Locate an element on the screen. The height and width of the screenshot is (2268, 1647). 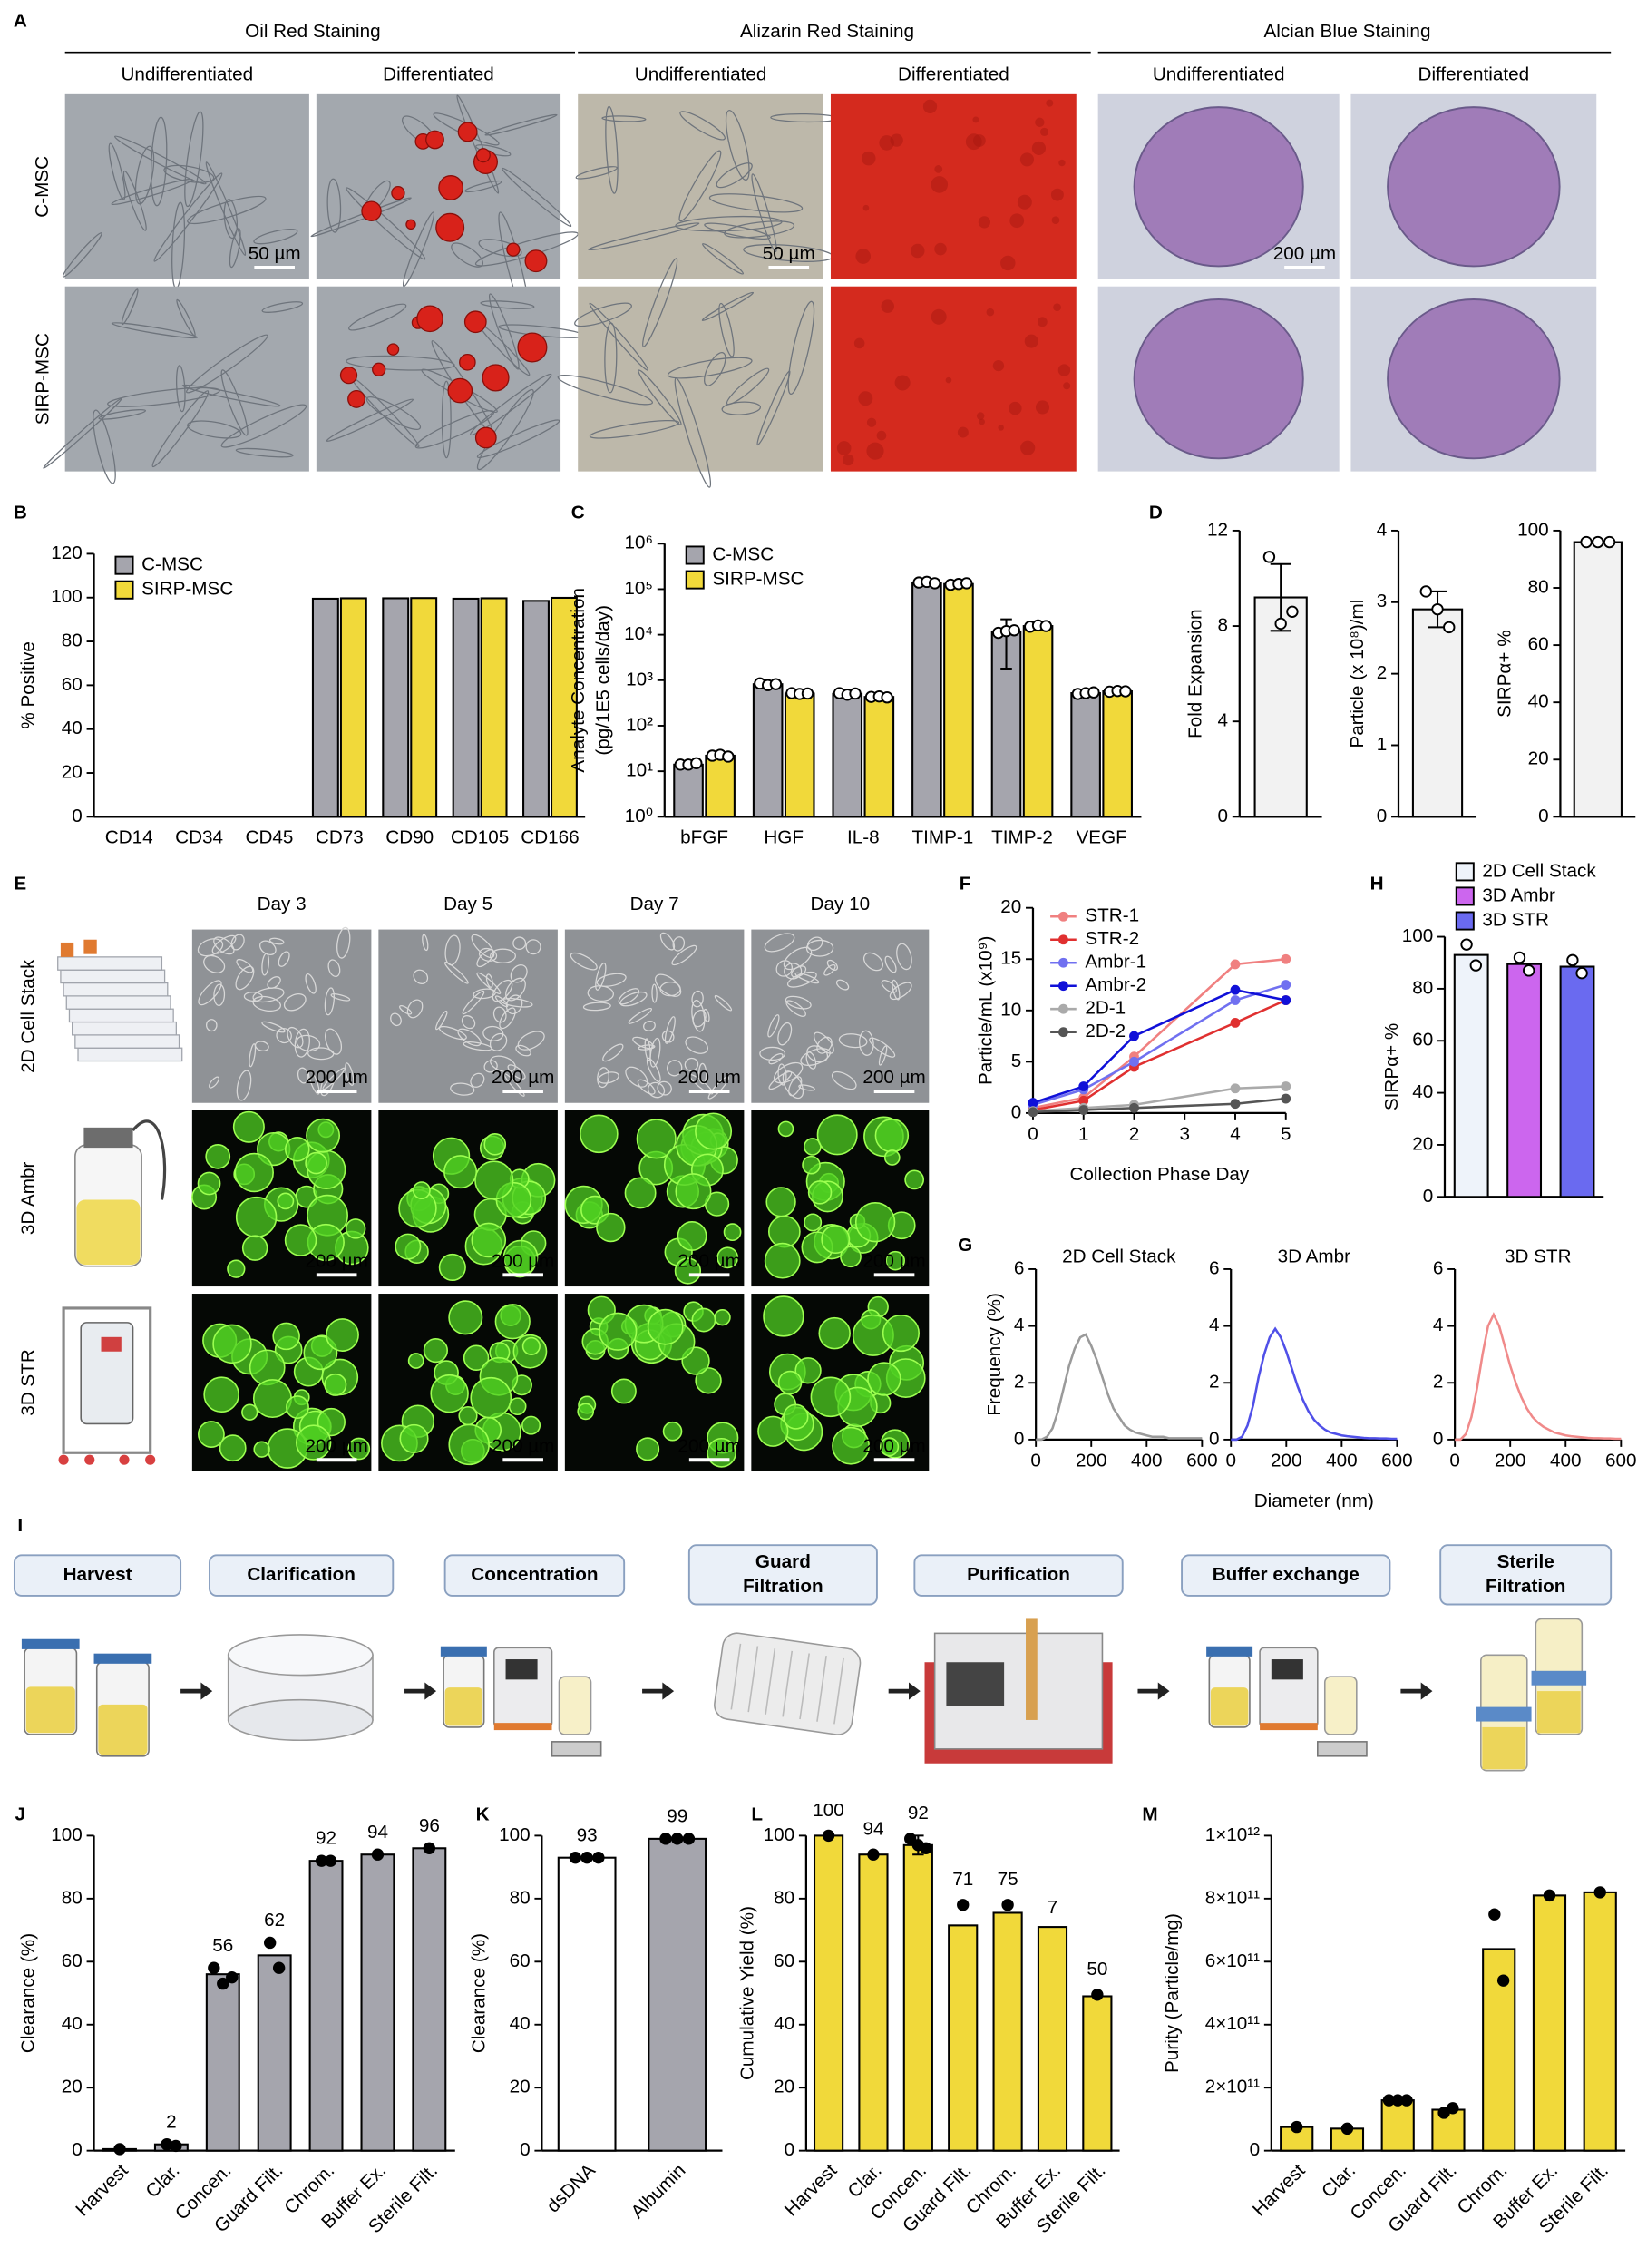
y-tick-label: 100 is located at coordinates (67, 1835).